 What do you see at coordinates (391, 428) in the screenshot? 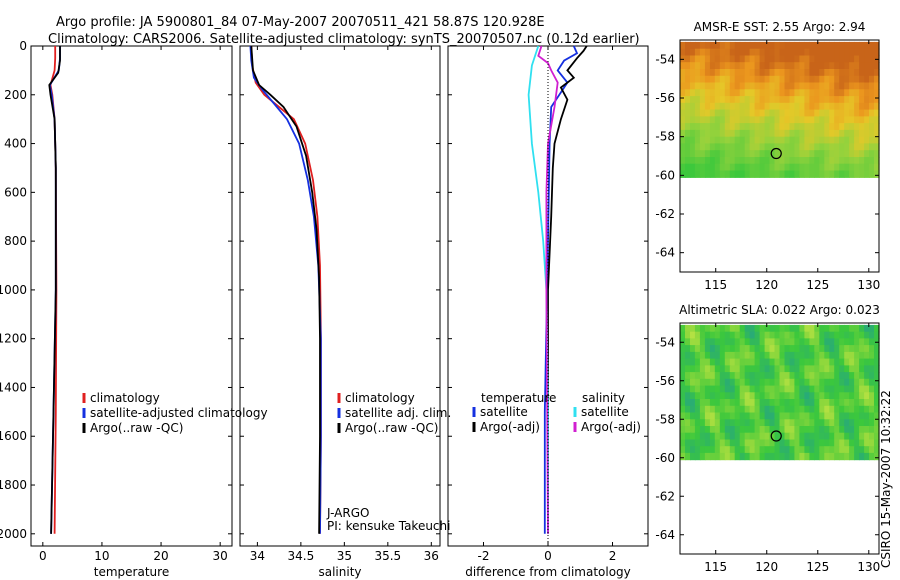
I see `salinity-legend-entry: Argo(..raw -QC)` at bounding box center [391, 428].